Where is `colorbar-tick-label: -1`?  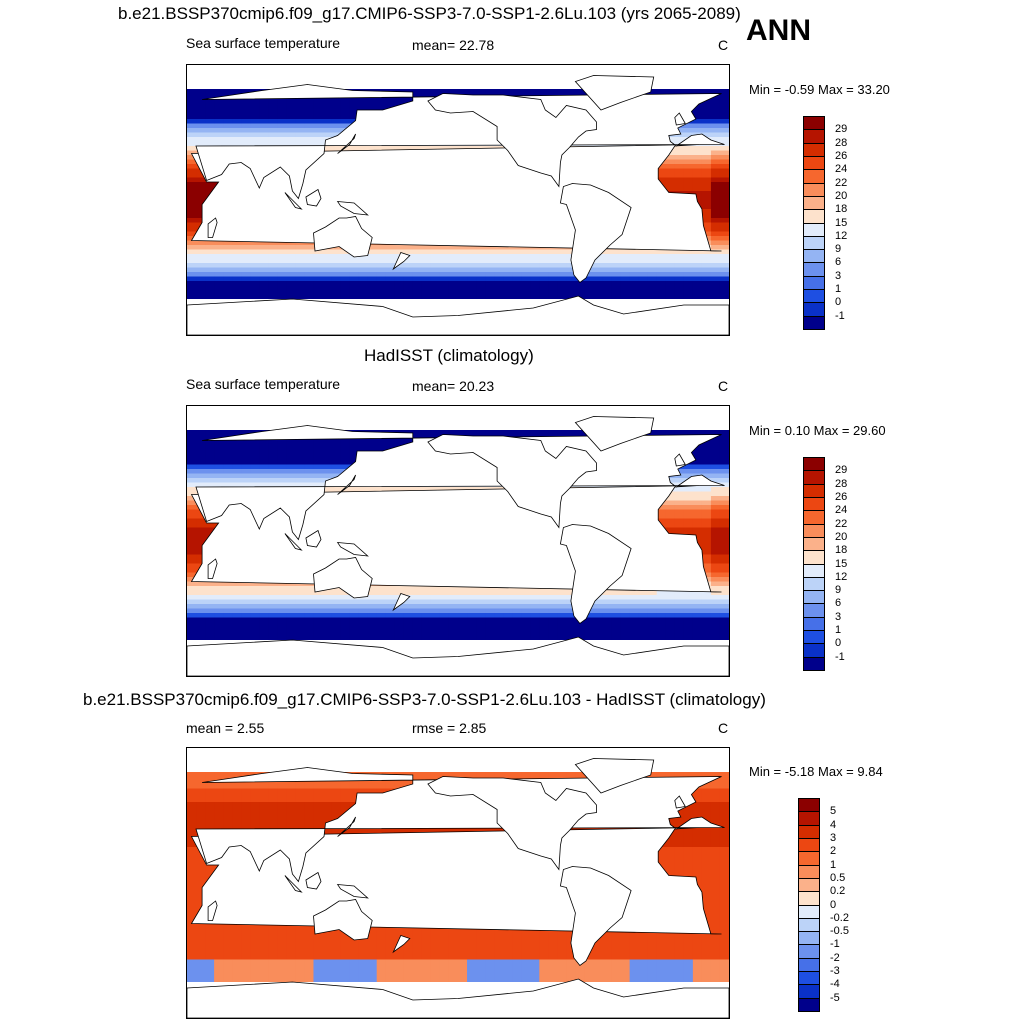 colorbar-tick-label: -1 is located at coordinates (840, 315).